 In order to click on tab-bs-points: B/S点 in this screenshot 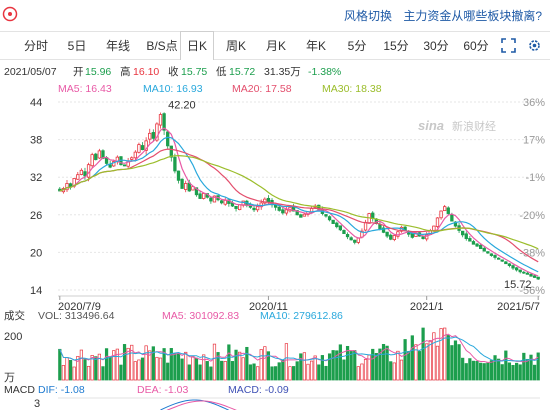, I will do `click(162, 46)`.